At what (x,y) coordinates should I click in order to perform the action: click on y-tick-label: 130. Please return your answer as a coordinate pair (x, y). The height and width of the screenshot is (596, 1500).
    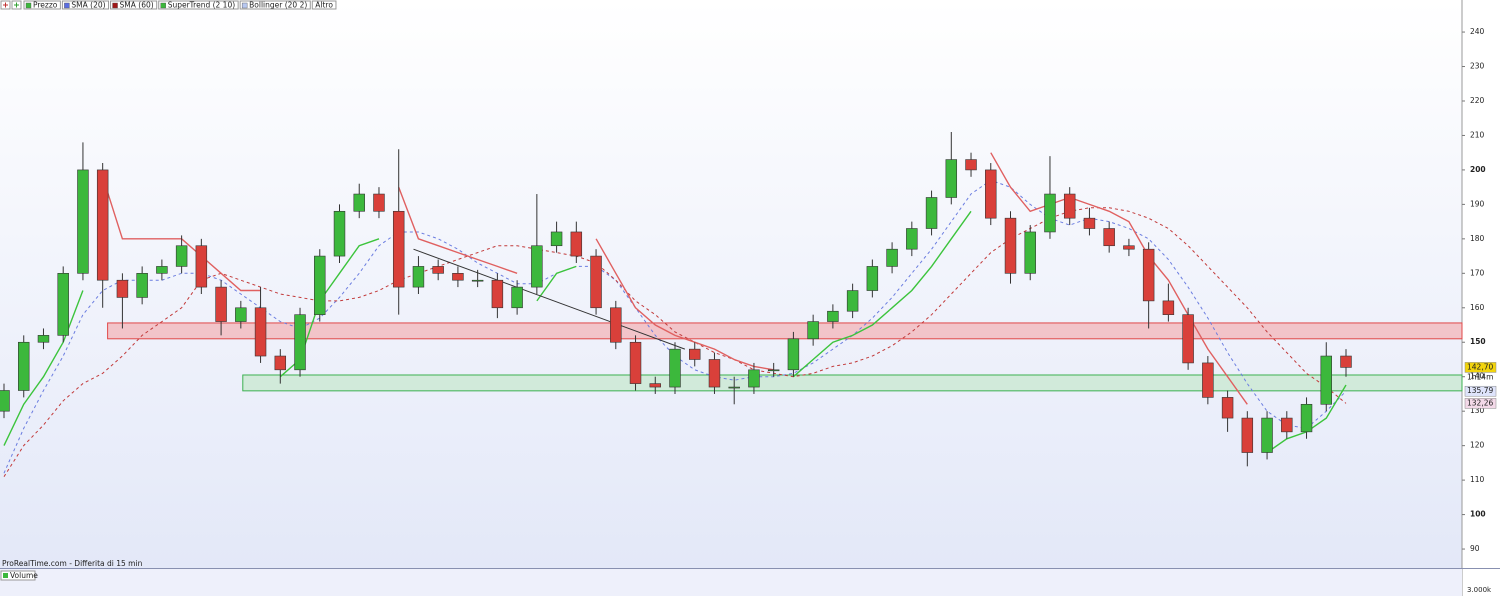
    Looking at the image, I should click on (1477, 410).